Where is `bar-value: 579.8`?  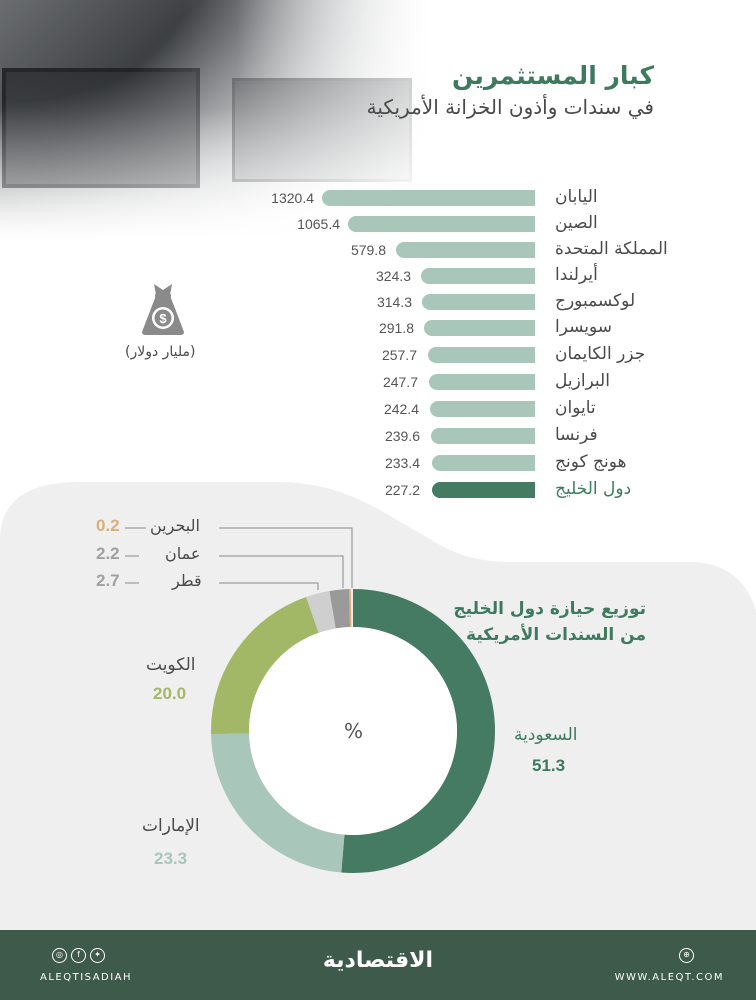 bar-value: 579.8 is located at coordinates (368, 250).